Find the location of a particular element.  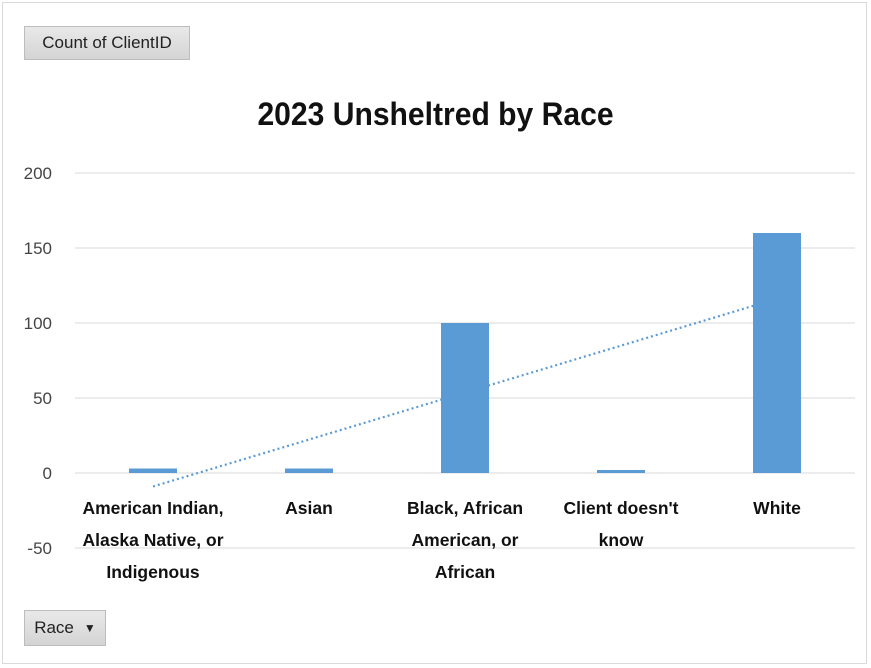

value-field-button: Count of ClientID is located at coordinates (107, 43).